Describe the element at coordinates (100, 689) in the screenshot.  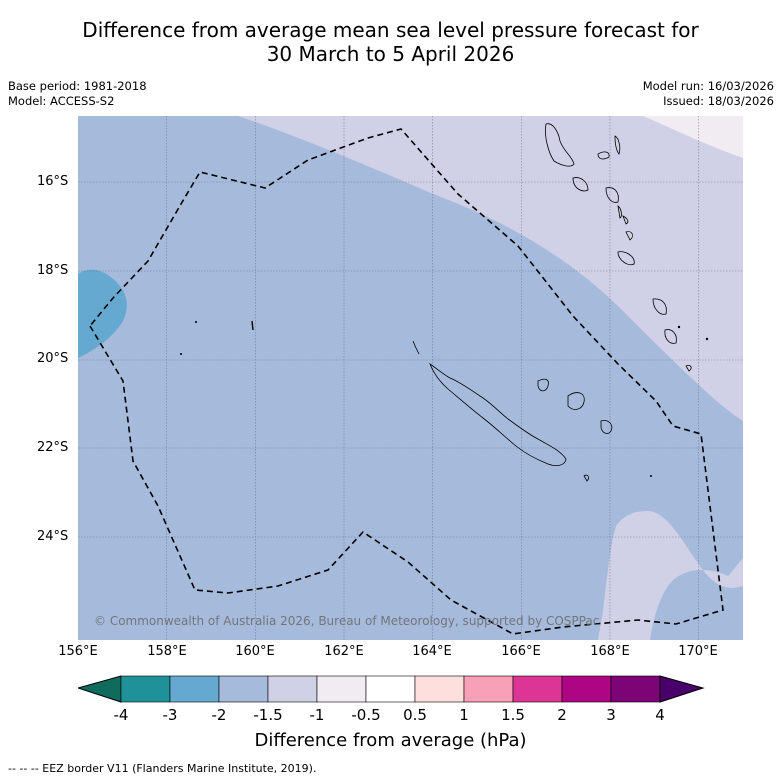
I see `colorbar-extend-min` at that location.